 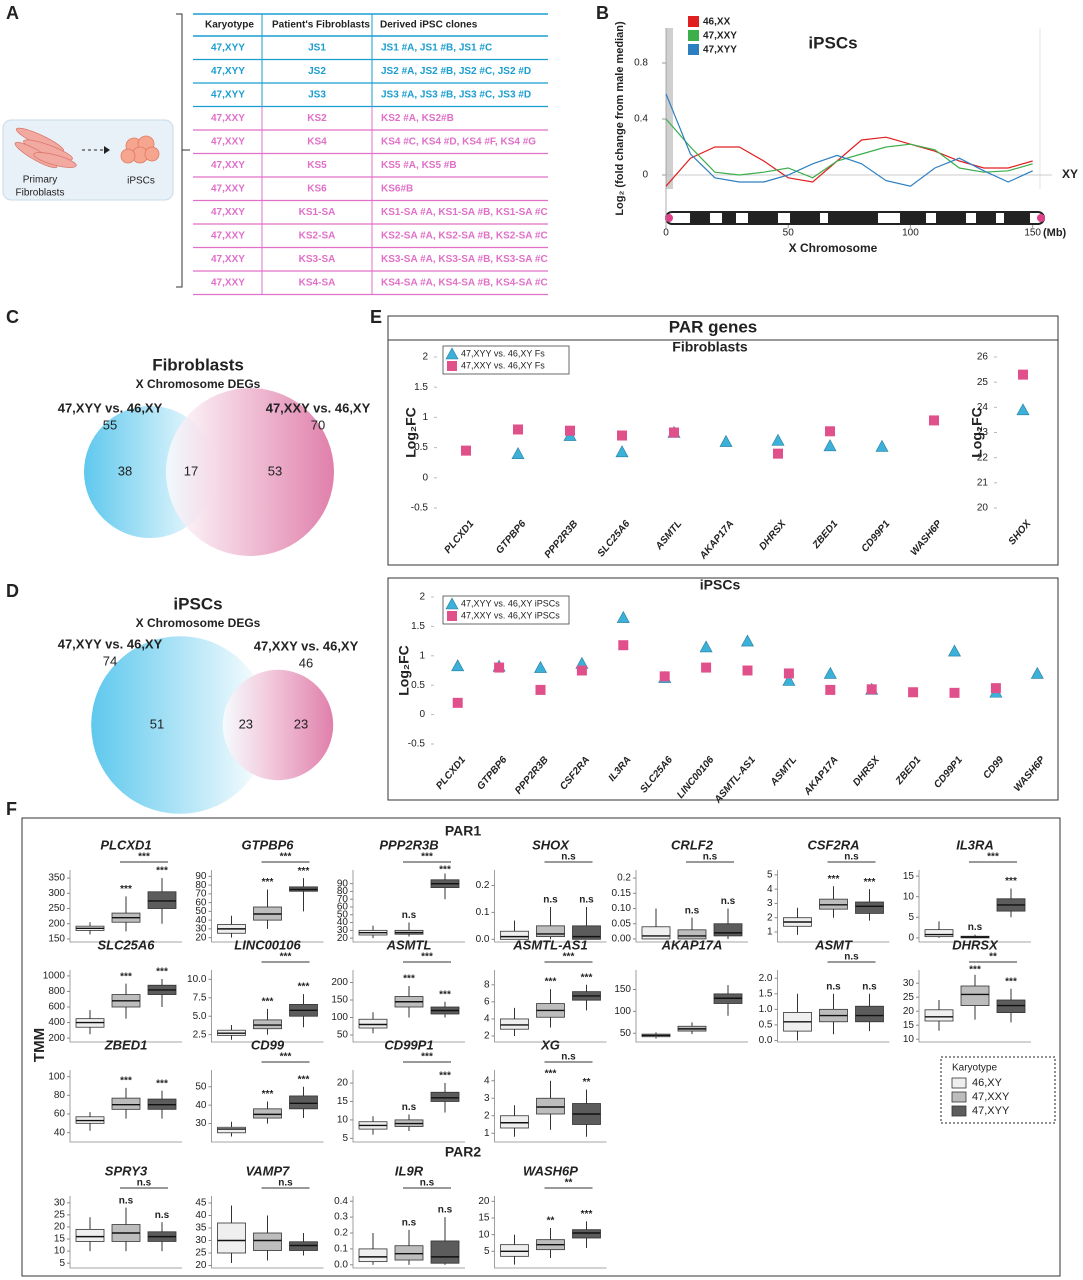 What do you see at coordinates (614, 538) in the screenshot?
I see `x-tick-label: SLC25A6` at bounding box center [614, 538].